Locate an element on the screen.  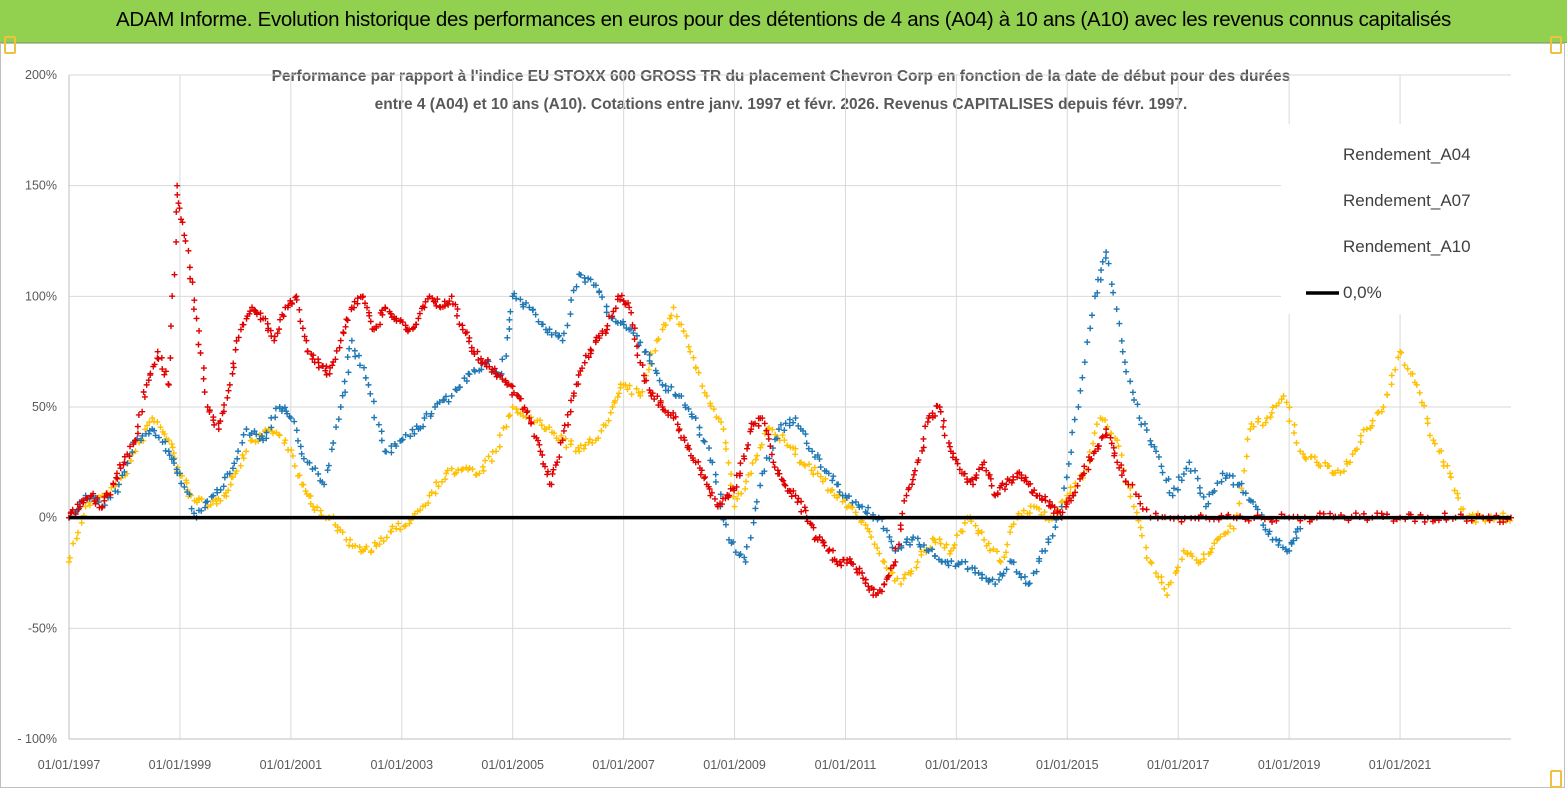
x-tick-label: 01/01/2011 is located at coordinates (846, 765).